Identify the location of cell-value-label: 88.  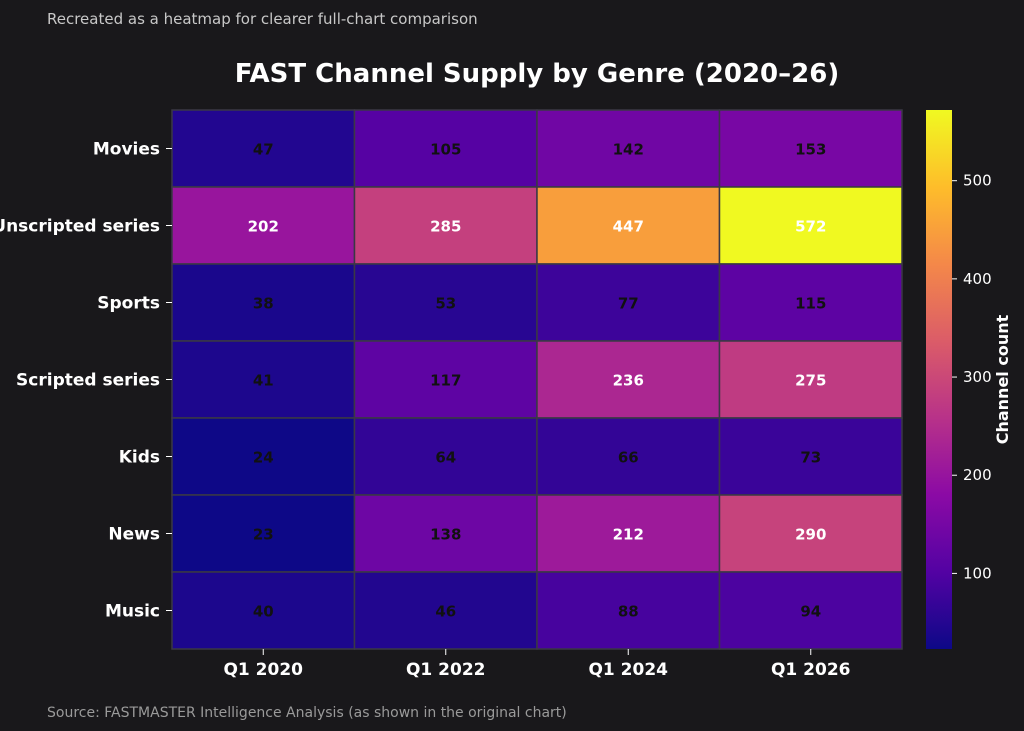
(628, 612).